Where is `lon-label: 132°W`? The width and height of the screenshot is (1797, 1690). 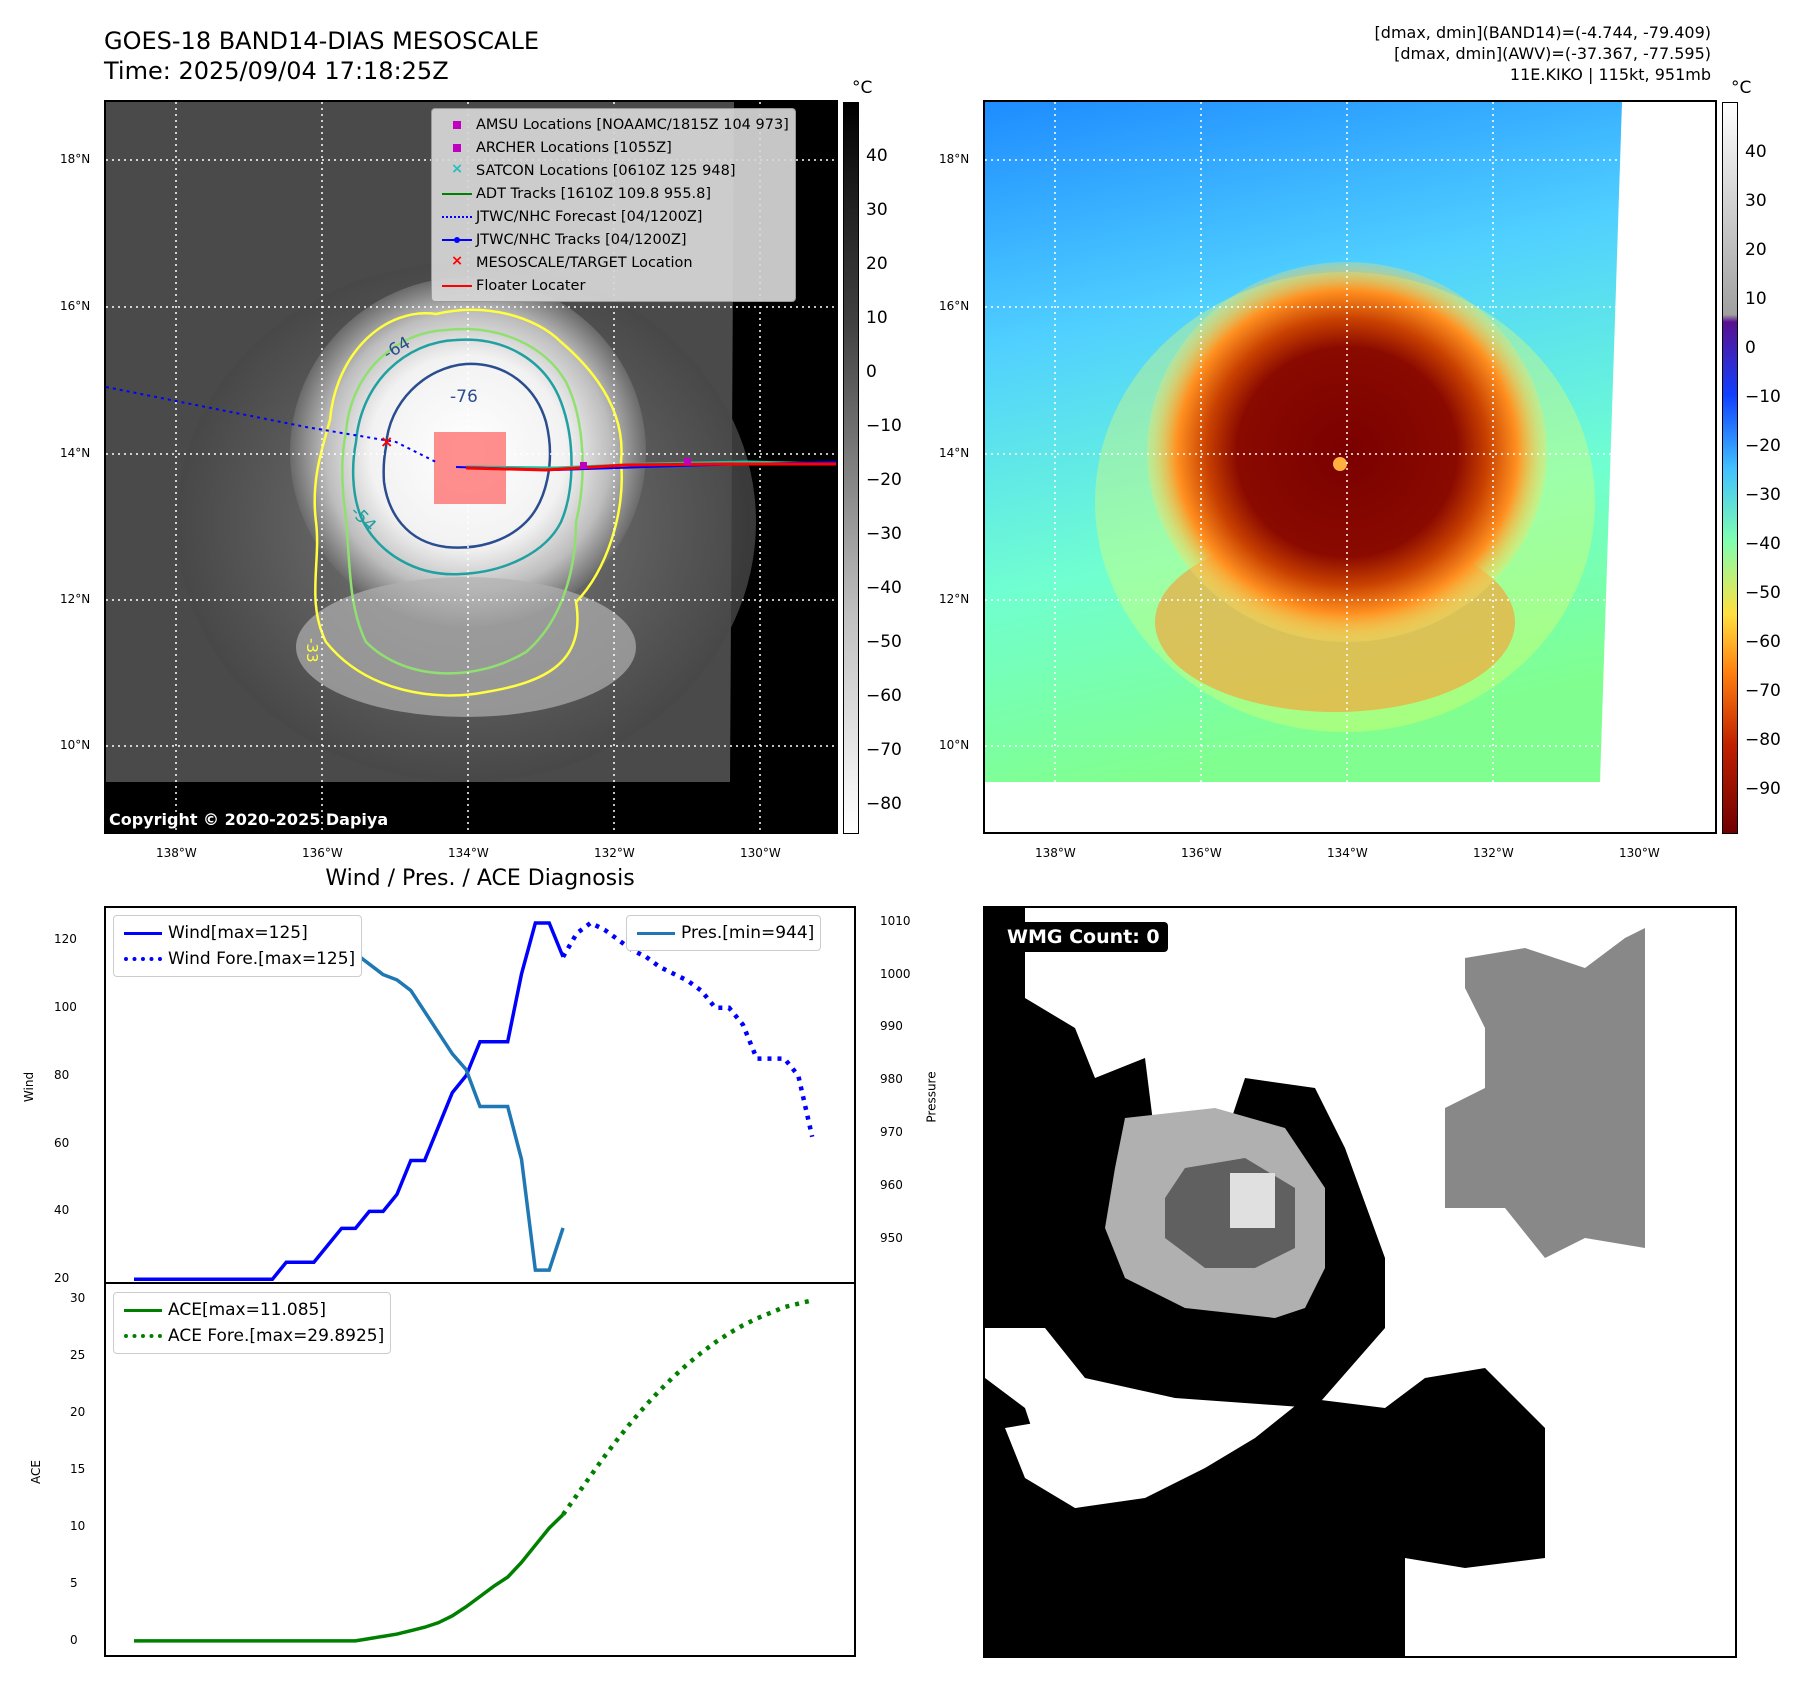
lon-label: 132°W is located at coordinates (614, 853).